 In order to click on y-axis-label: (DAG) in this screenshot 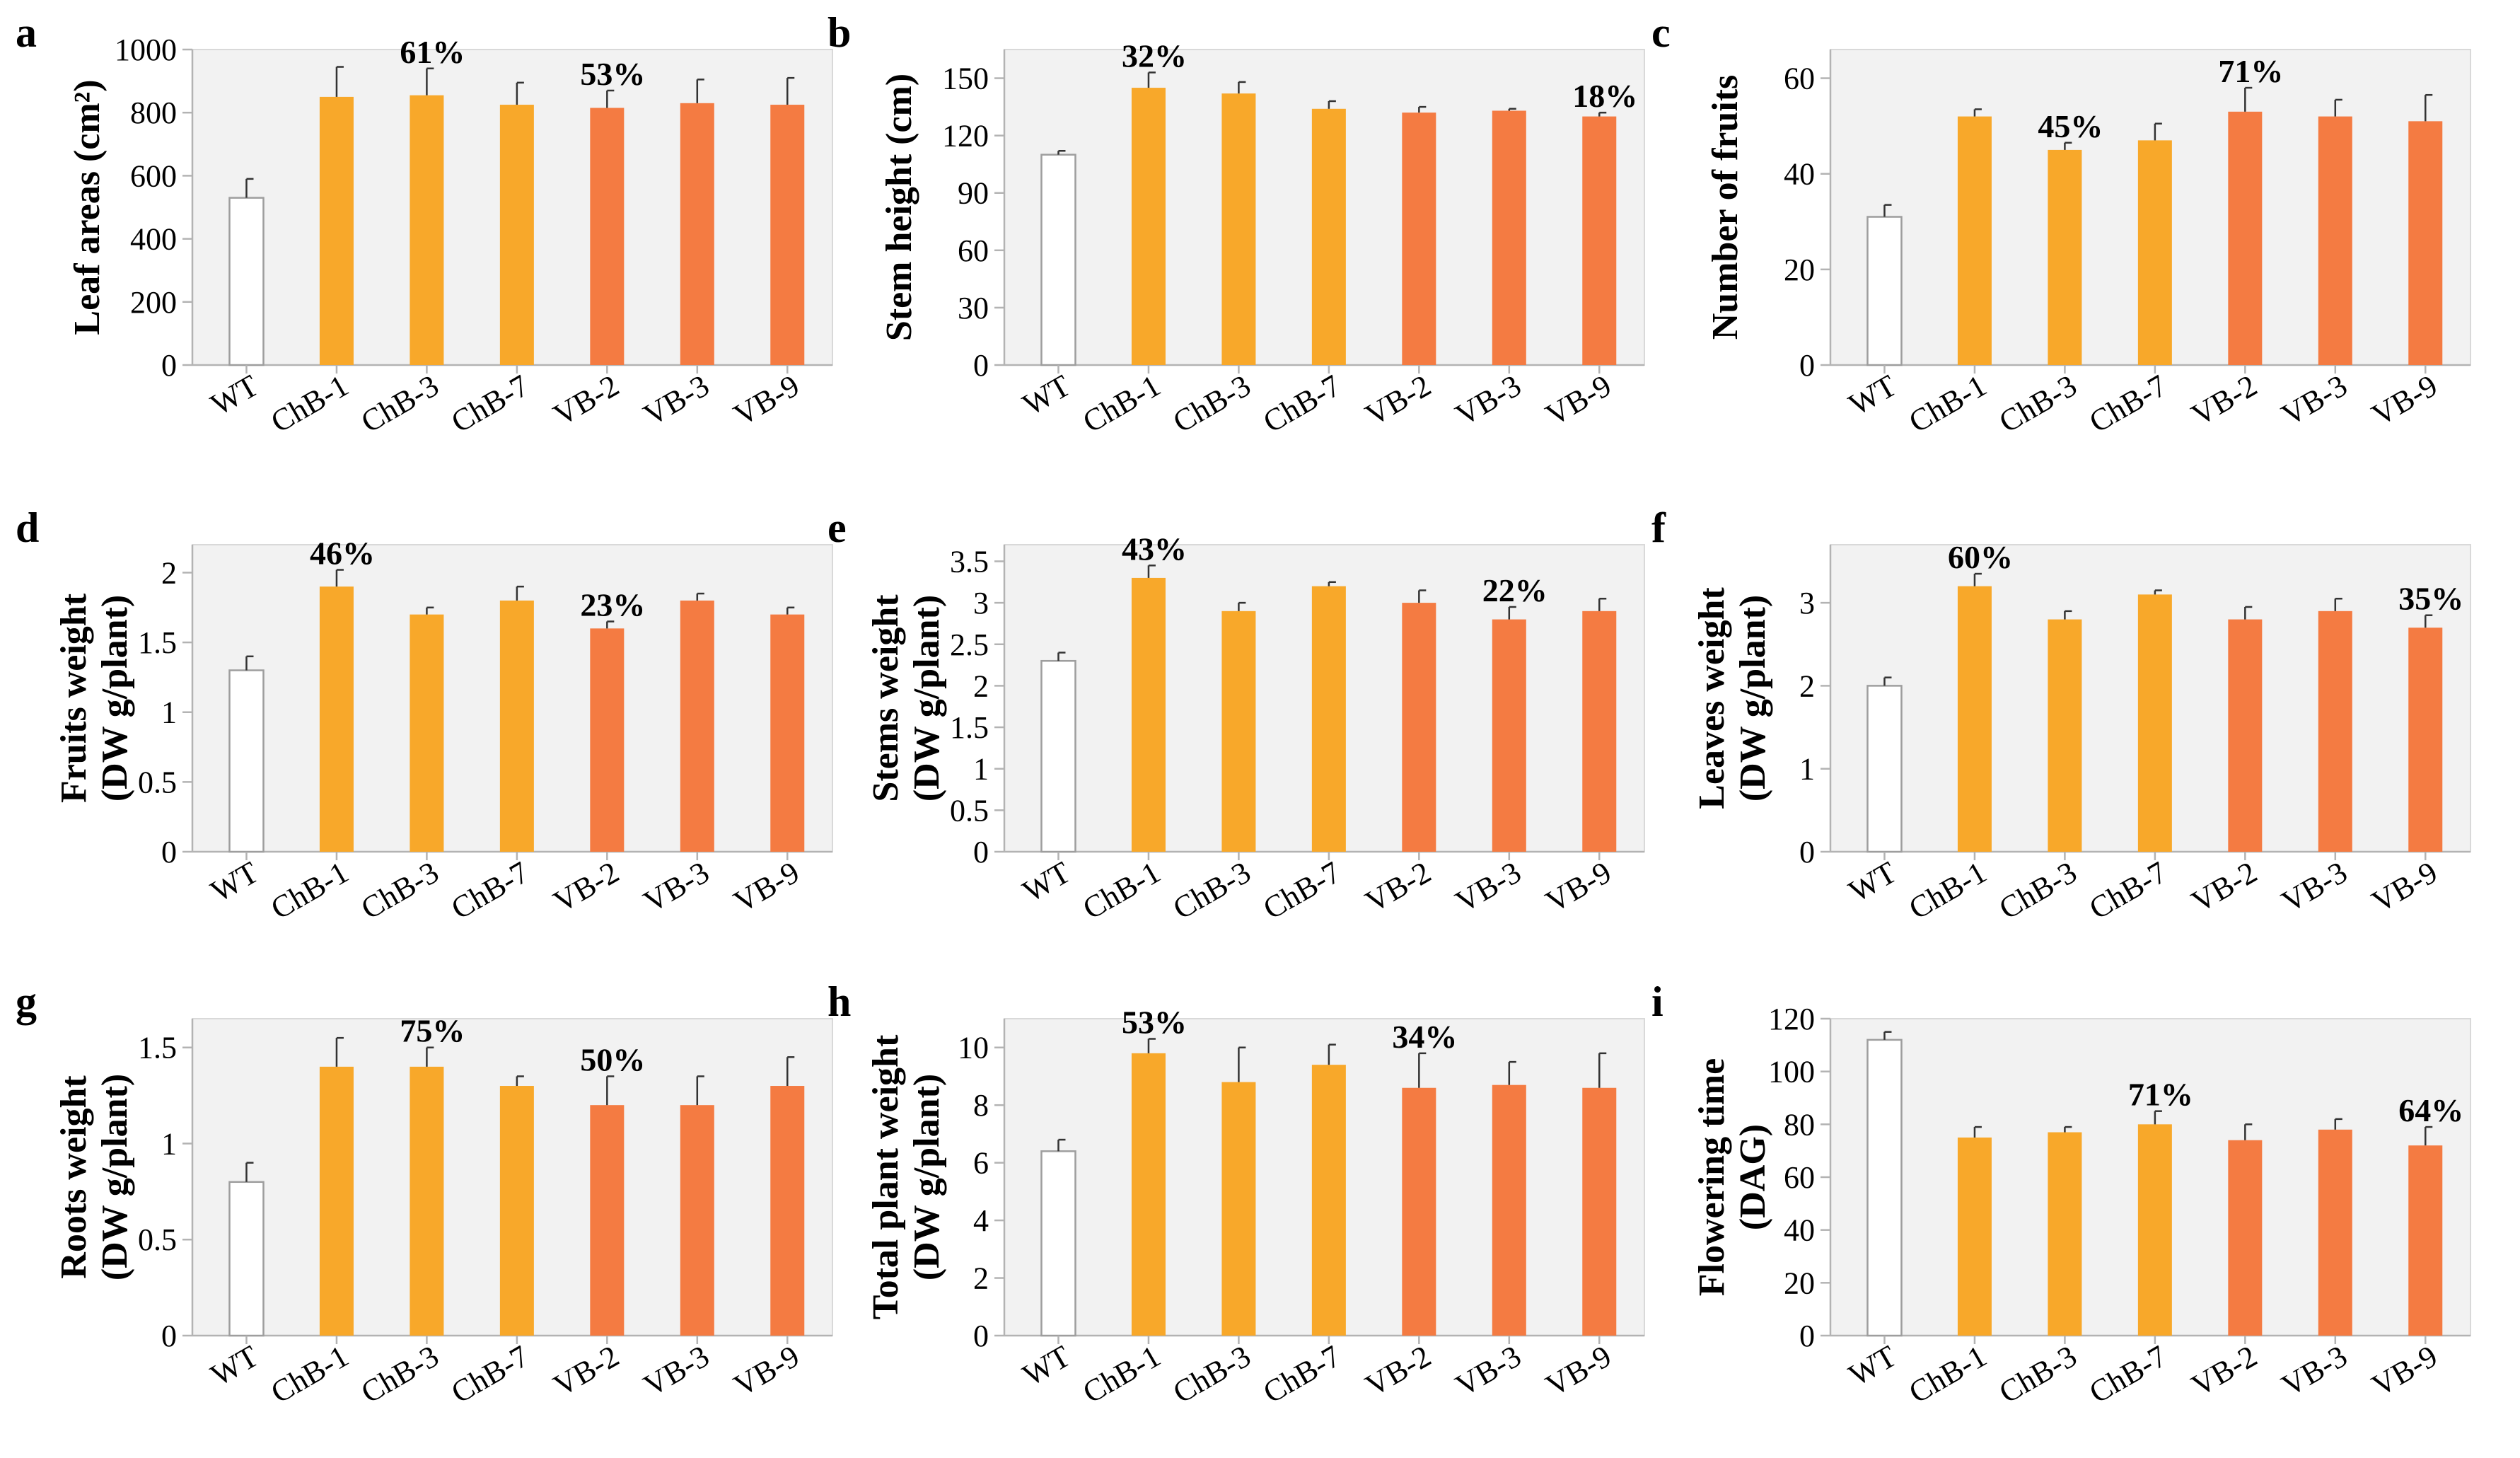, I will do `click(1753, 1177)`.